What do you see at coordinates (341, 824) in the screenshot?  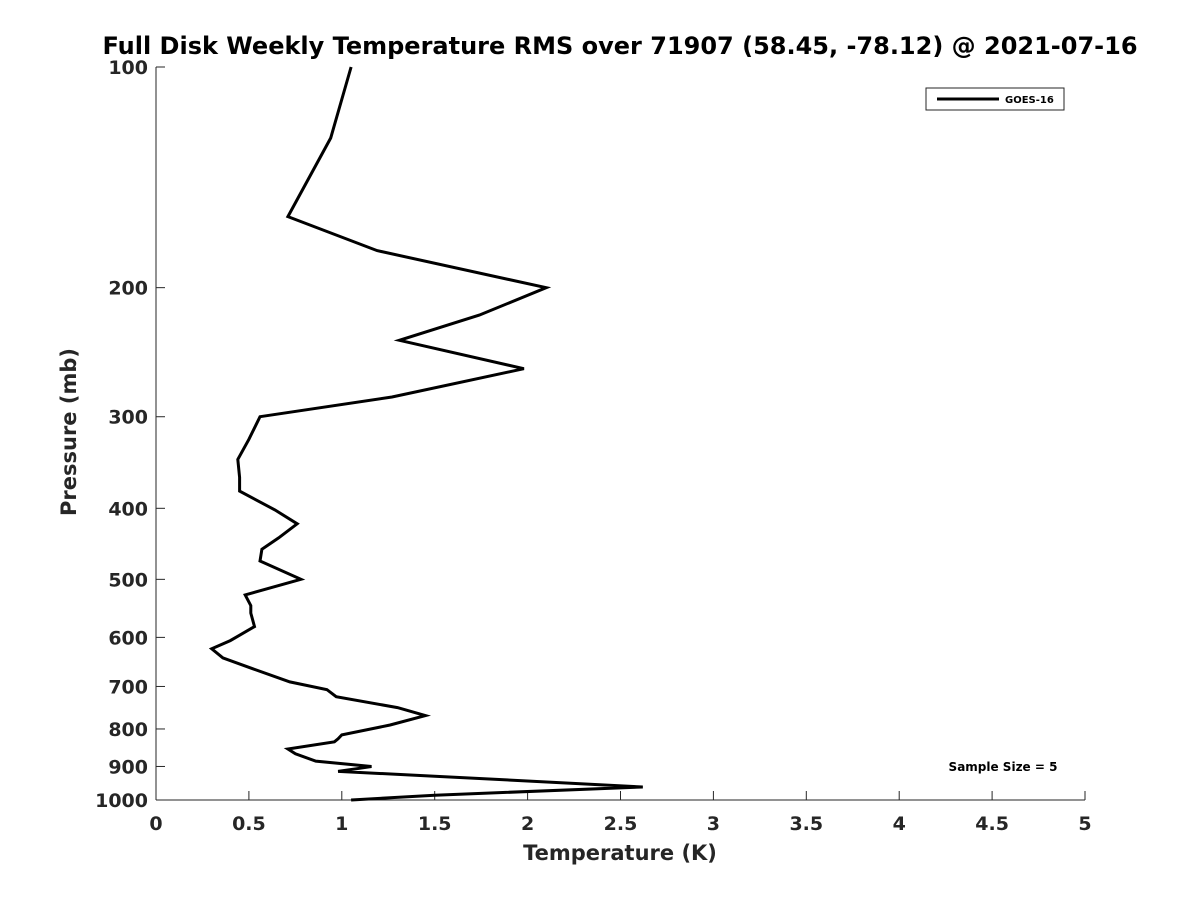 I see `x-tick-label: 1` at bounding box center [341, 824].